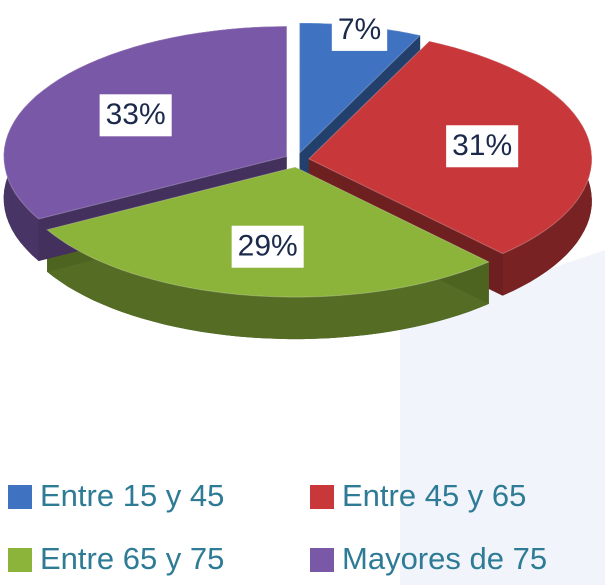 The width and height of the screenshot is (605, 585). I want to click on data-label: 33%, so click(136, 114).